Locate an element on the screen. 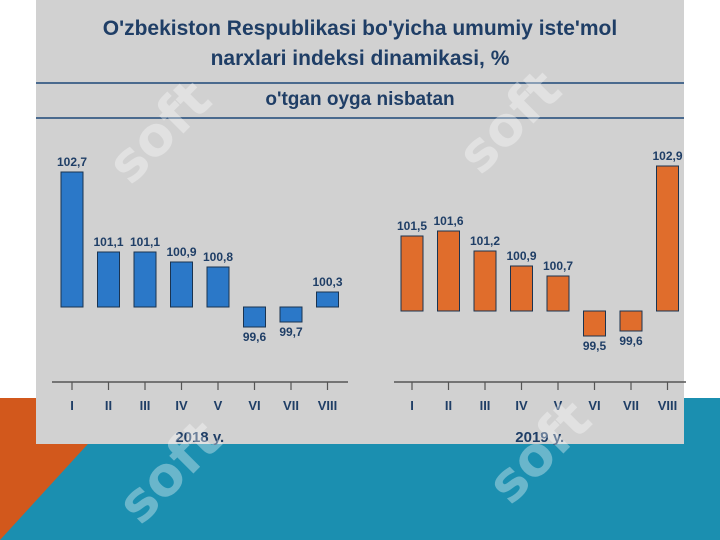 The height and width of the screenshot is (540, 720). data-label-2019-IV: 100,9 is located at coordinates (521, 256).